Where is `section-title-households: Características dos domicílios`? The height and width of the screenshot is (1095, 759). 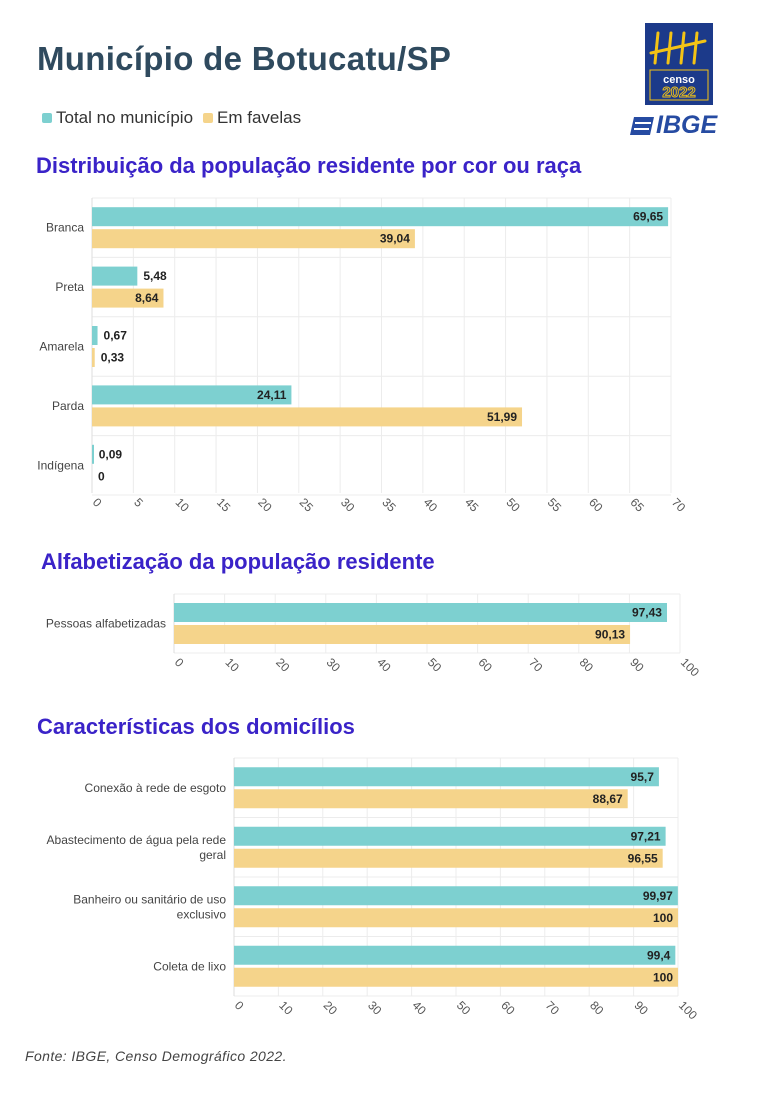 section-title-households: Características dos domicílios is located at coordinates (196, 726).